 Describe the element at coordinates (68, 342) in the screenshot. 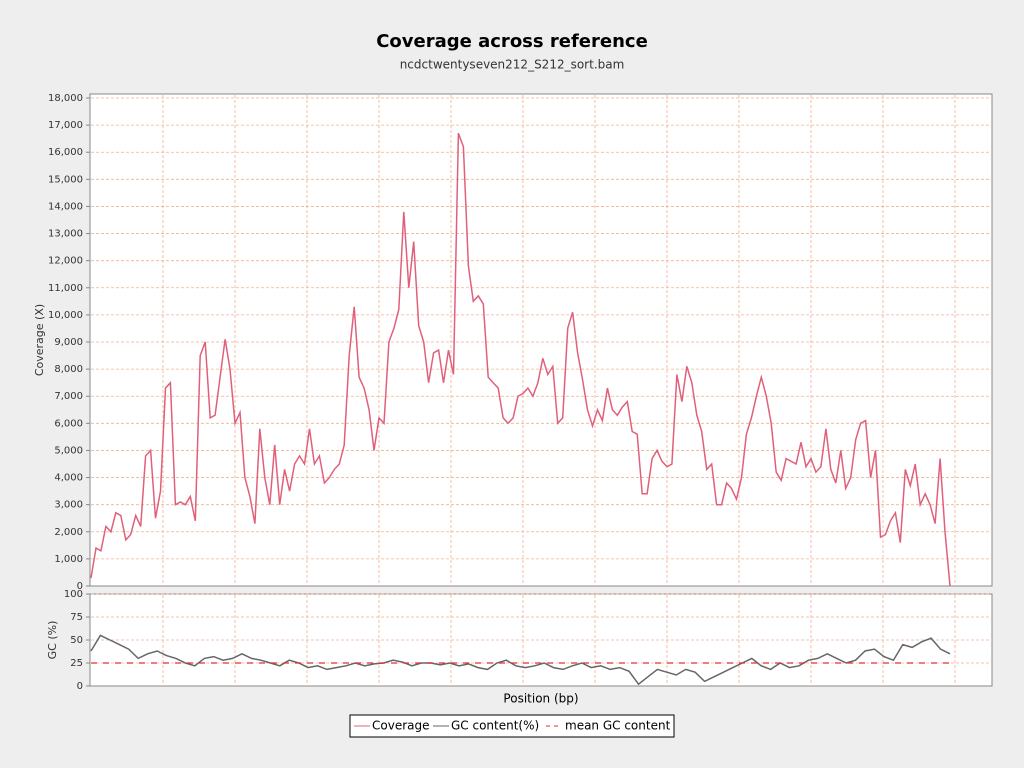

I see `y-tick-label: 9,000` at that location.